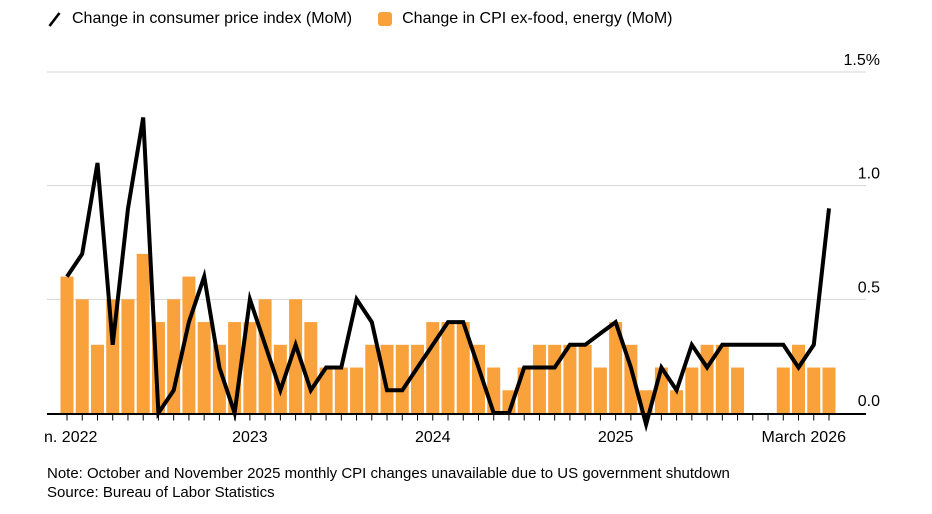 This screenshot has height=514, width=932. What do you see at coordinates (212, 18) in the screenshot?
I see `legend-label-headline-cpi: Change in consumer price index (MoM)` at bounding box center [212, 18].